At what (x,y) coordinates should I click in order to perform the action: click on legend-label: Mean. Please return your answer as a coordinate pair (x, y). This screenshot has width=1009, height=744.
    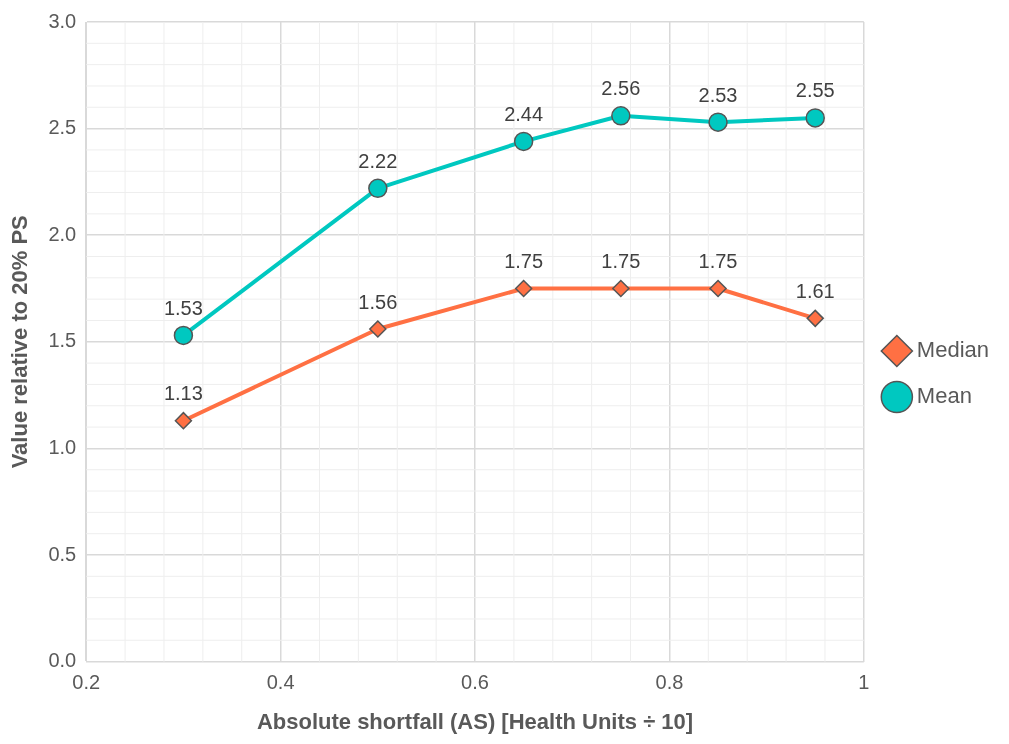
    Looking at the image, I should click on (944, 396).